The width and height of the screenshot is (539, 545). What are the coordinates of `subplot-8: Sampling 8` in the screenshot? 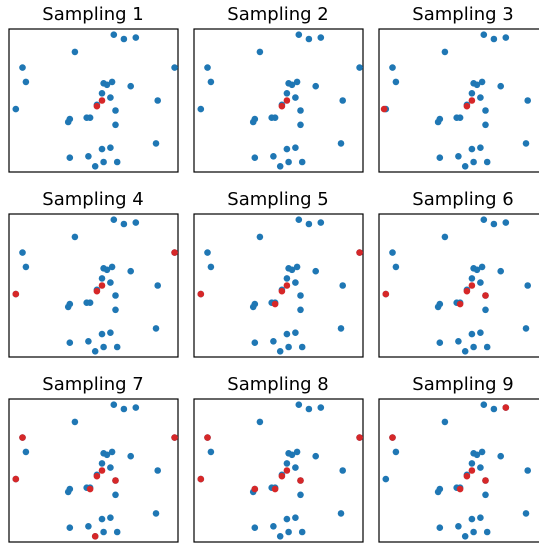 It's located at (278, 458).